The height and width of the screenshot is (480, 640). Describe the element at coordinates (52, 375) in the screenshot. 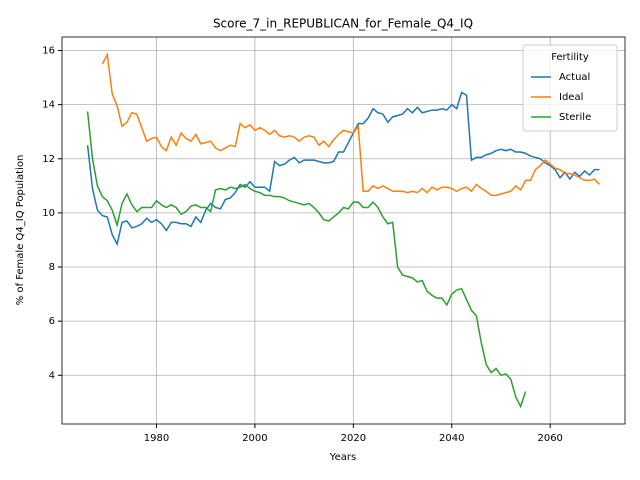

I see `y-tick-label: 4` at that location.